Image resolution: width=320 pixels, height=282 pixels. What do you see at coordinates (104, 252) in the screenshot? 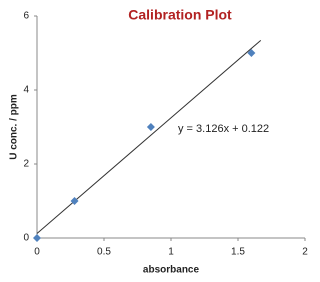
I see `x-tick-label: 0.5` at bounding box center [104, 252].